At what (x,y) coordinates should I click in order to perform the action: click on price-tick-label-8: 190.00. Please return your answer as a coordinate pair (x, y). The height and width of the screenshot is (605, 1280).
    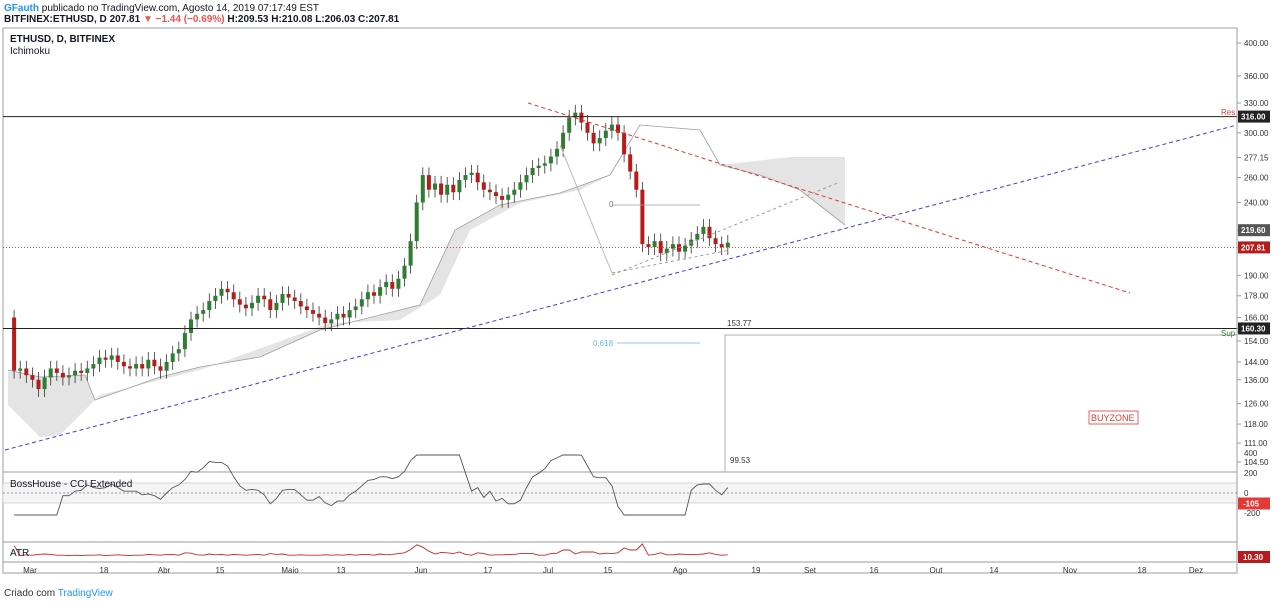
    Looking at the image, I should click on (1256, 275).